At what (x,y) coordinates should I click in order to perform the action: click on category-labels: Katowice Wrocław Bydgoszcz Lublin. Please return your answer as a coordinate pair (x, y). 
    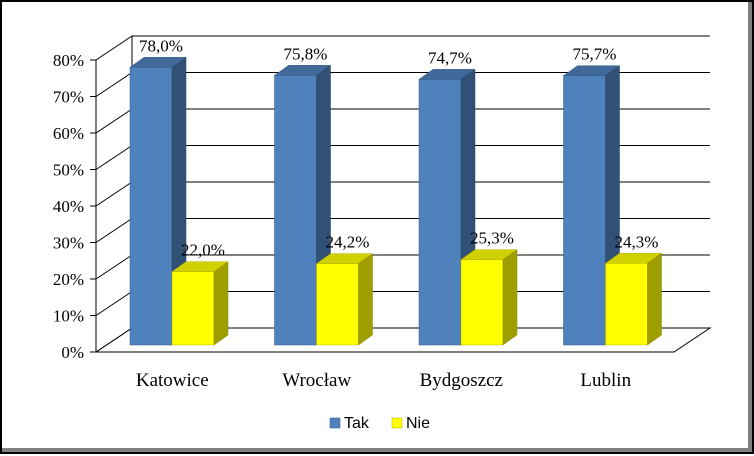
    Looking at the image, I should click on (384, 380).